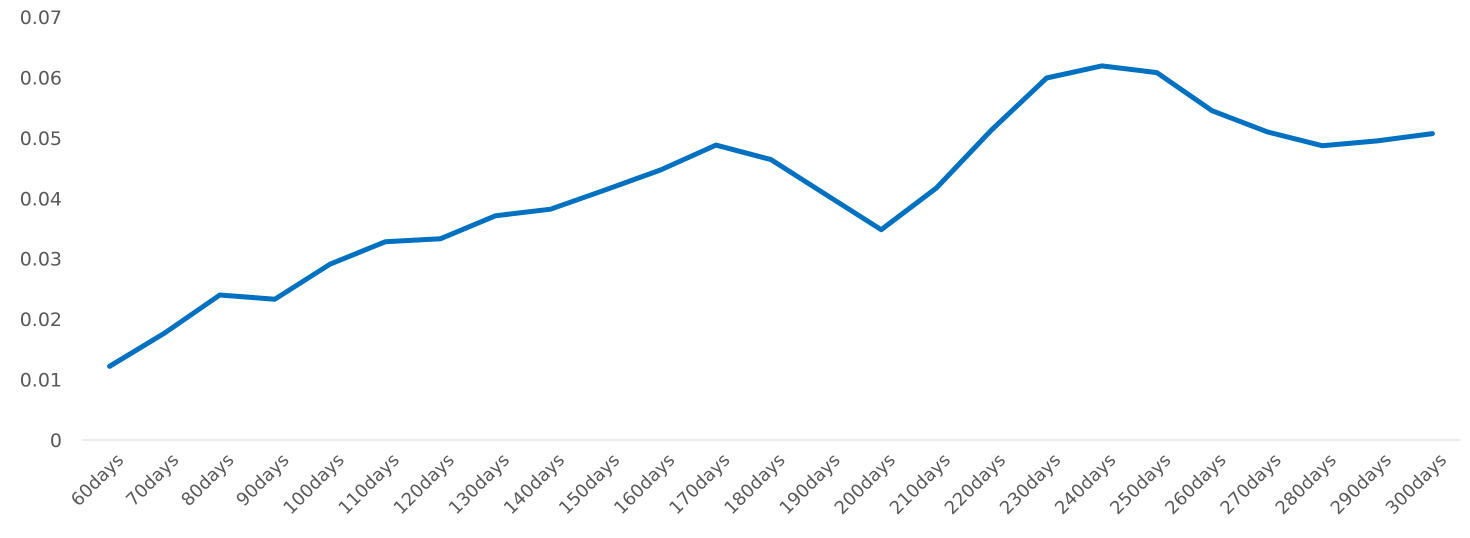  I want to click on y-tick-label: 0.04, so click(41, 199).